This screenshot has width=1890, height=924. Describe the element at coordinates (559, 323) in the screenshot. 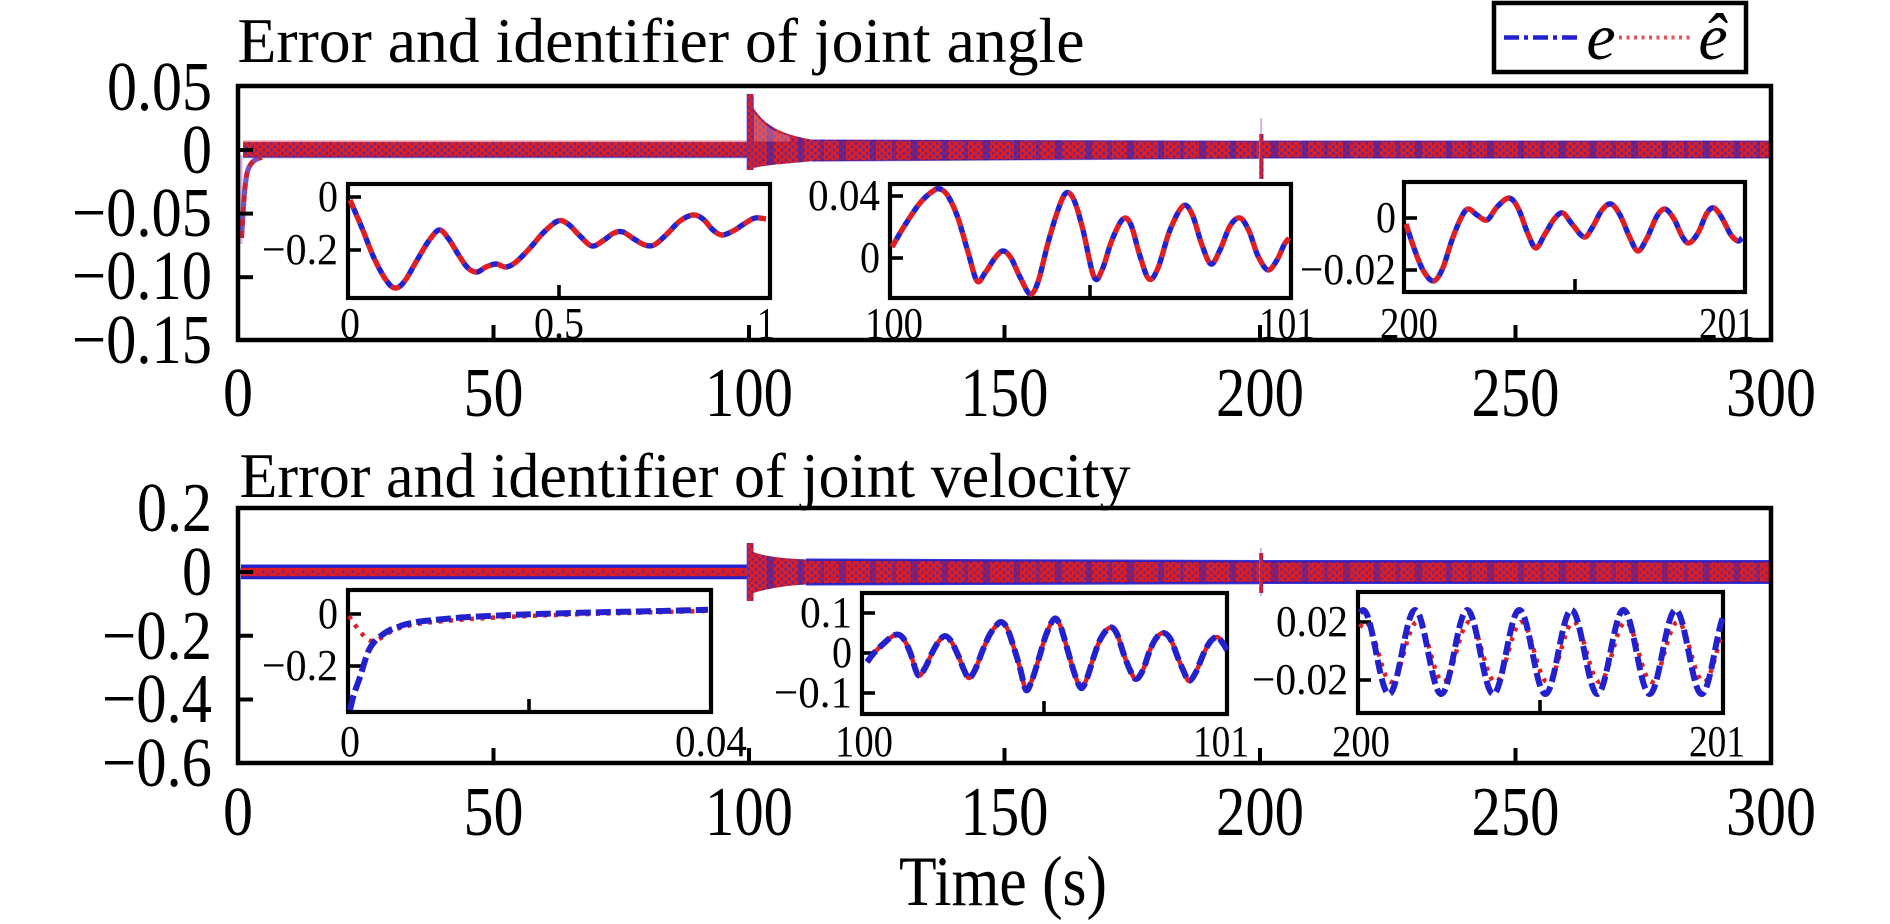

I see `svg-text: 0.5` at that location.